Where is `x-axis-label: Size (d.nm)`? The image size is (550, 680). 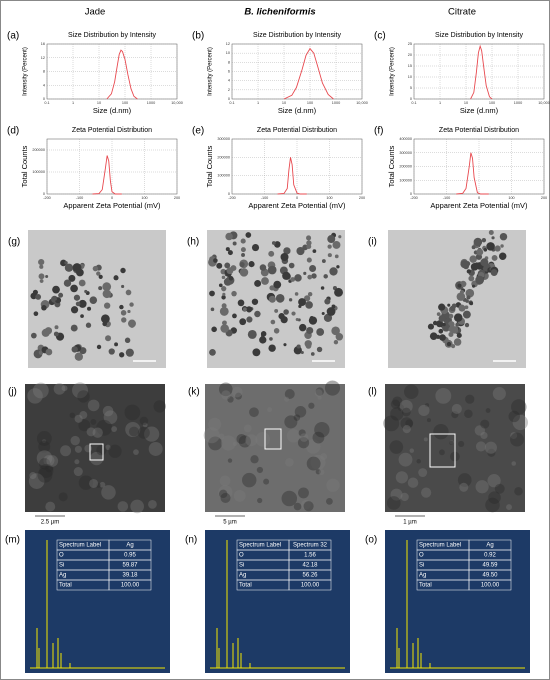
x-axis-label: Size (d.nm) is located at coordinates (297, 110).